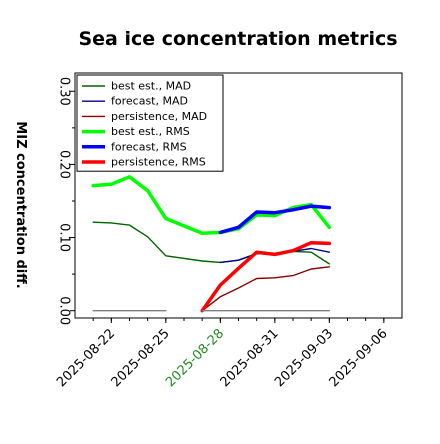 The width and height of the screenshot is (440, 444). I want to click on y-tick-label: 0.10, so click(64, 237).